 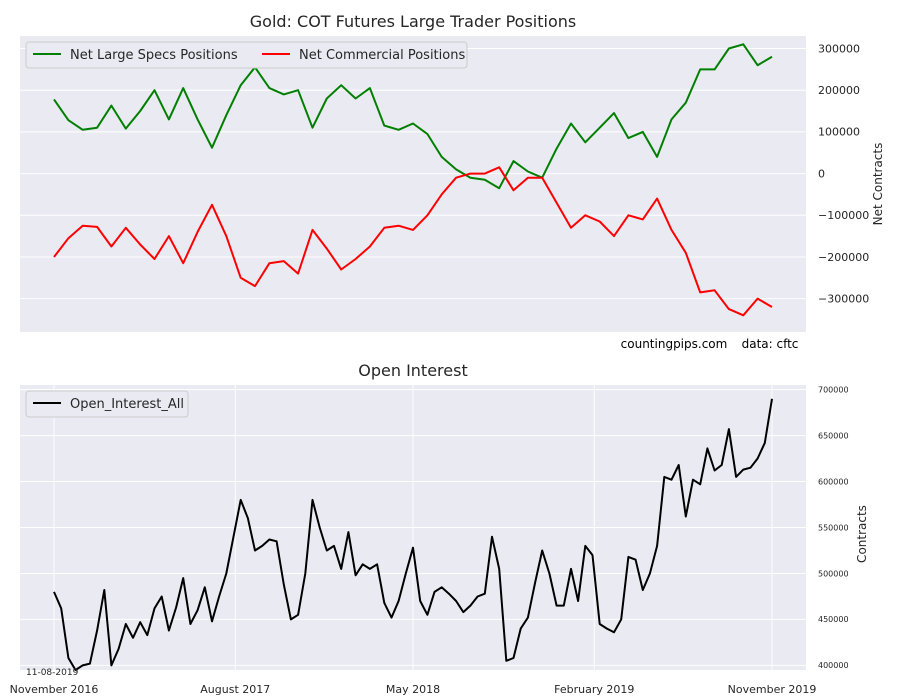 I want to click on legend-label-net-commercial: Net Commercial Positions, so click(x=382, y=55).